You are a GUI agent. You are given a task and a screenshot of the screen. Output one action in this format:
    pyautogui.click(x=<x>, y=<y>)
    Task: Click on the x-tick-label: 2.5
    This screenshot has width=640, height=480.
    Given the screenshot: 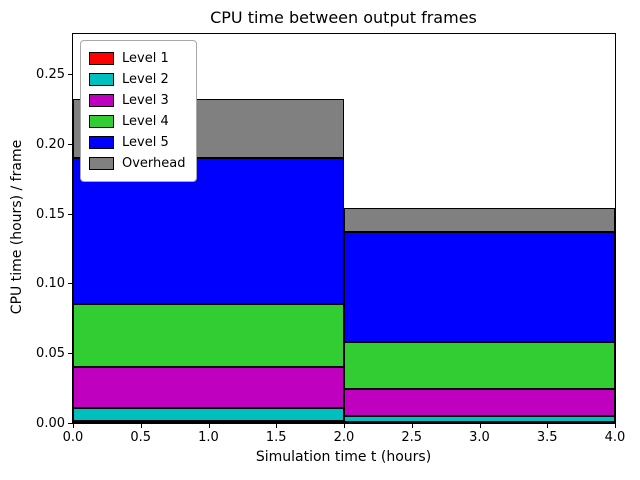 What is the action you would take?
    pyautogui.click(x=412, y=437)
    